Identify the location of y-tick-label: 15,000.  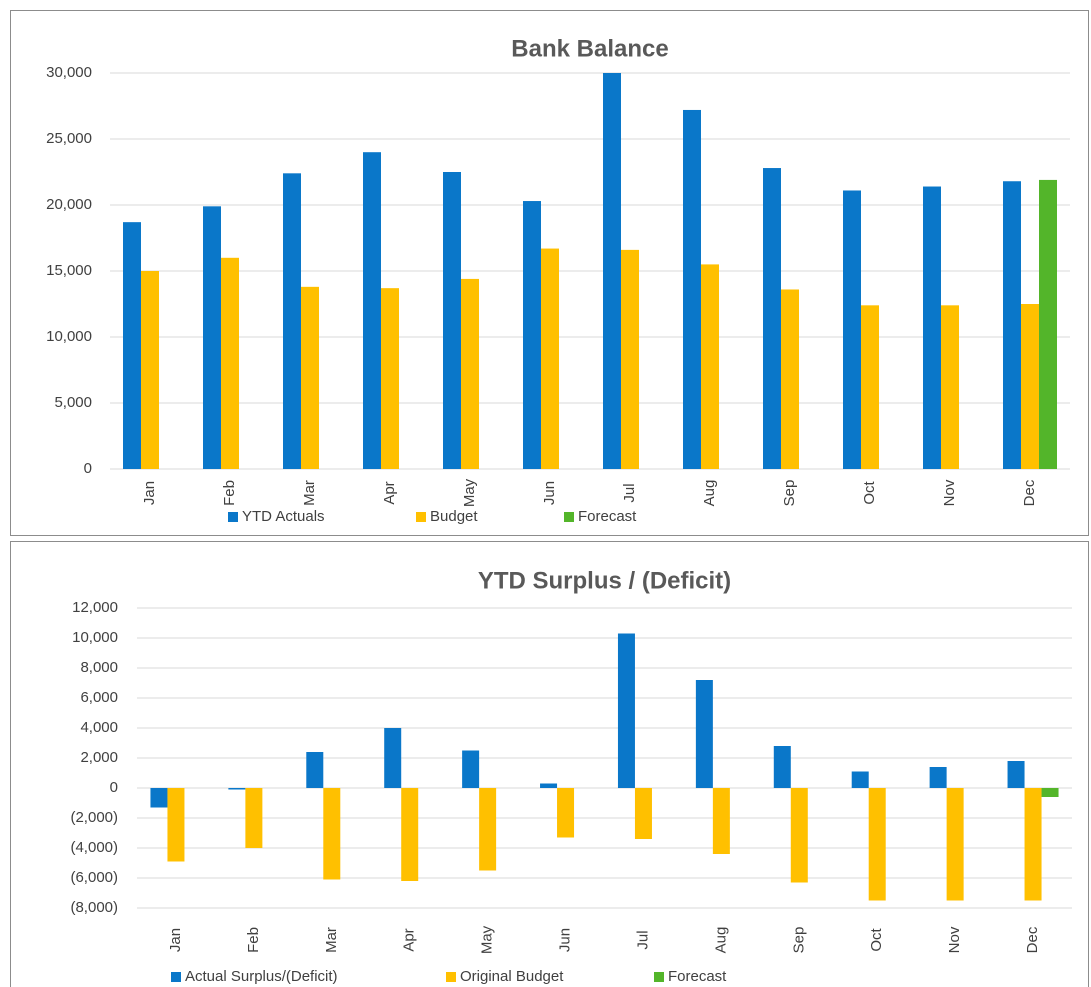
(69, 270).